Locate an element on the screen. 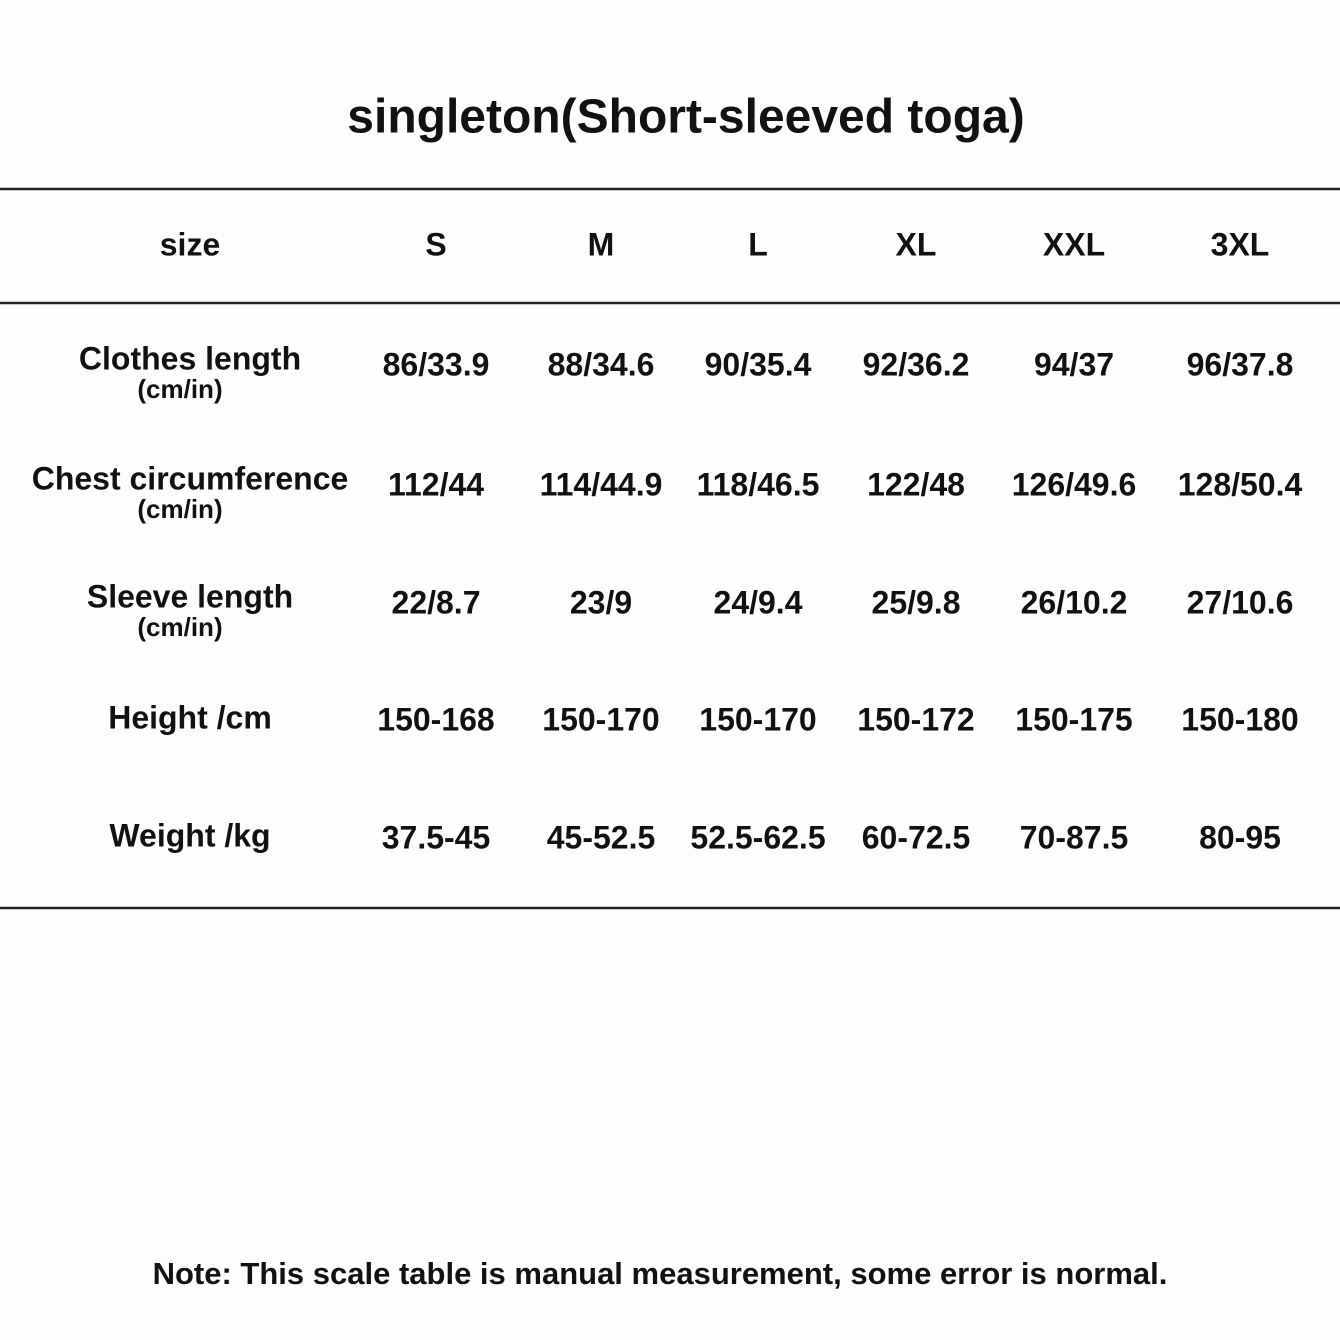 The image size is (1340, 1340). row-label: Height /cm is located at coordinates (190, 717).